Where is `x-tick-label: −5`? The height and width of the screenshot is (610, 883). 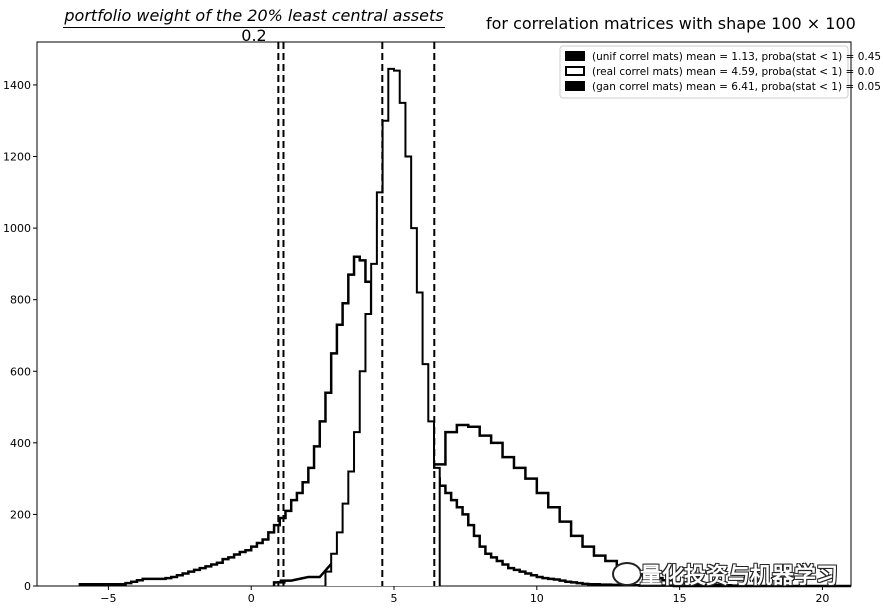 x-tick-label: −5 is located at coordinates (108, 598).